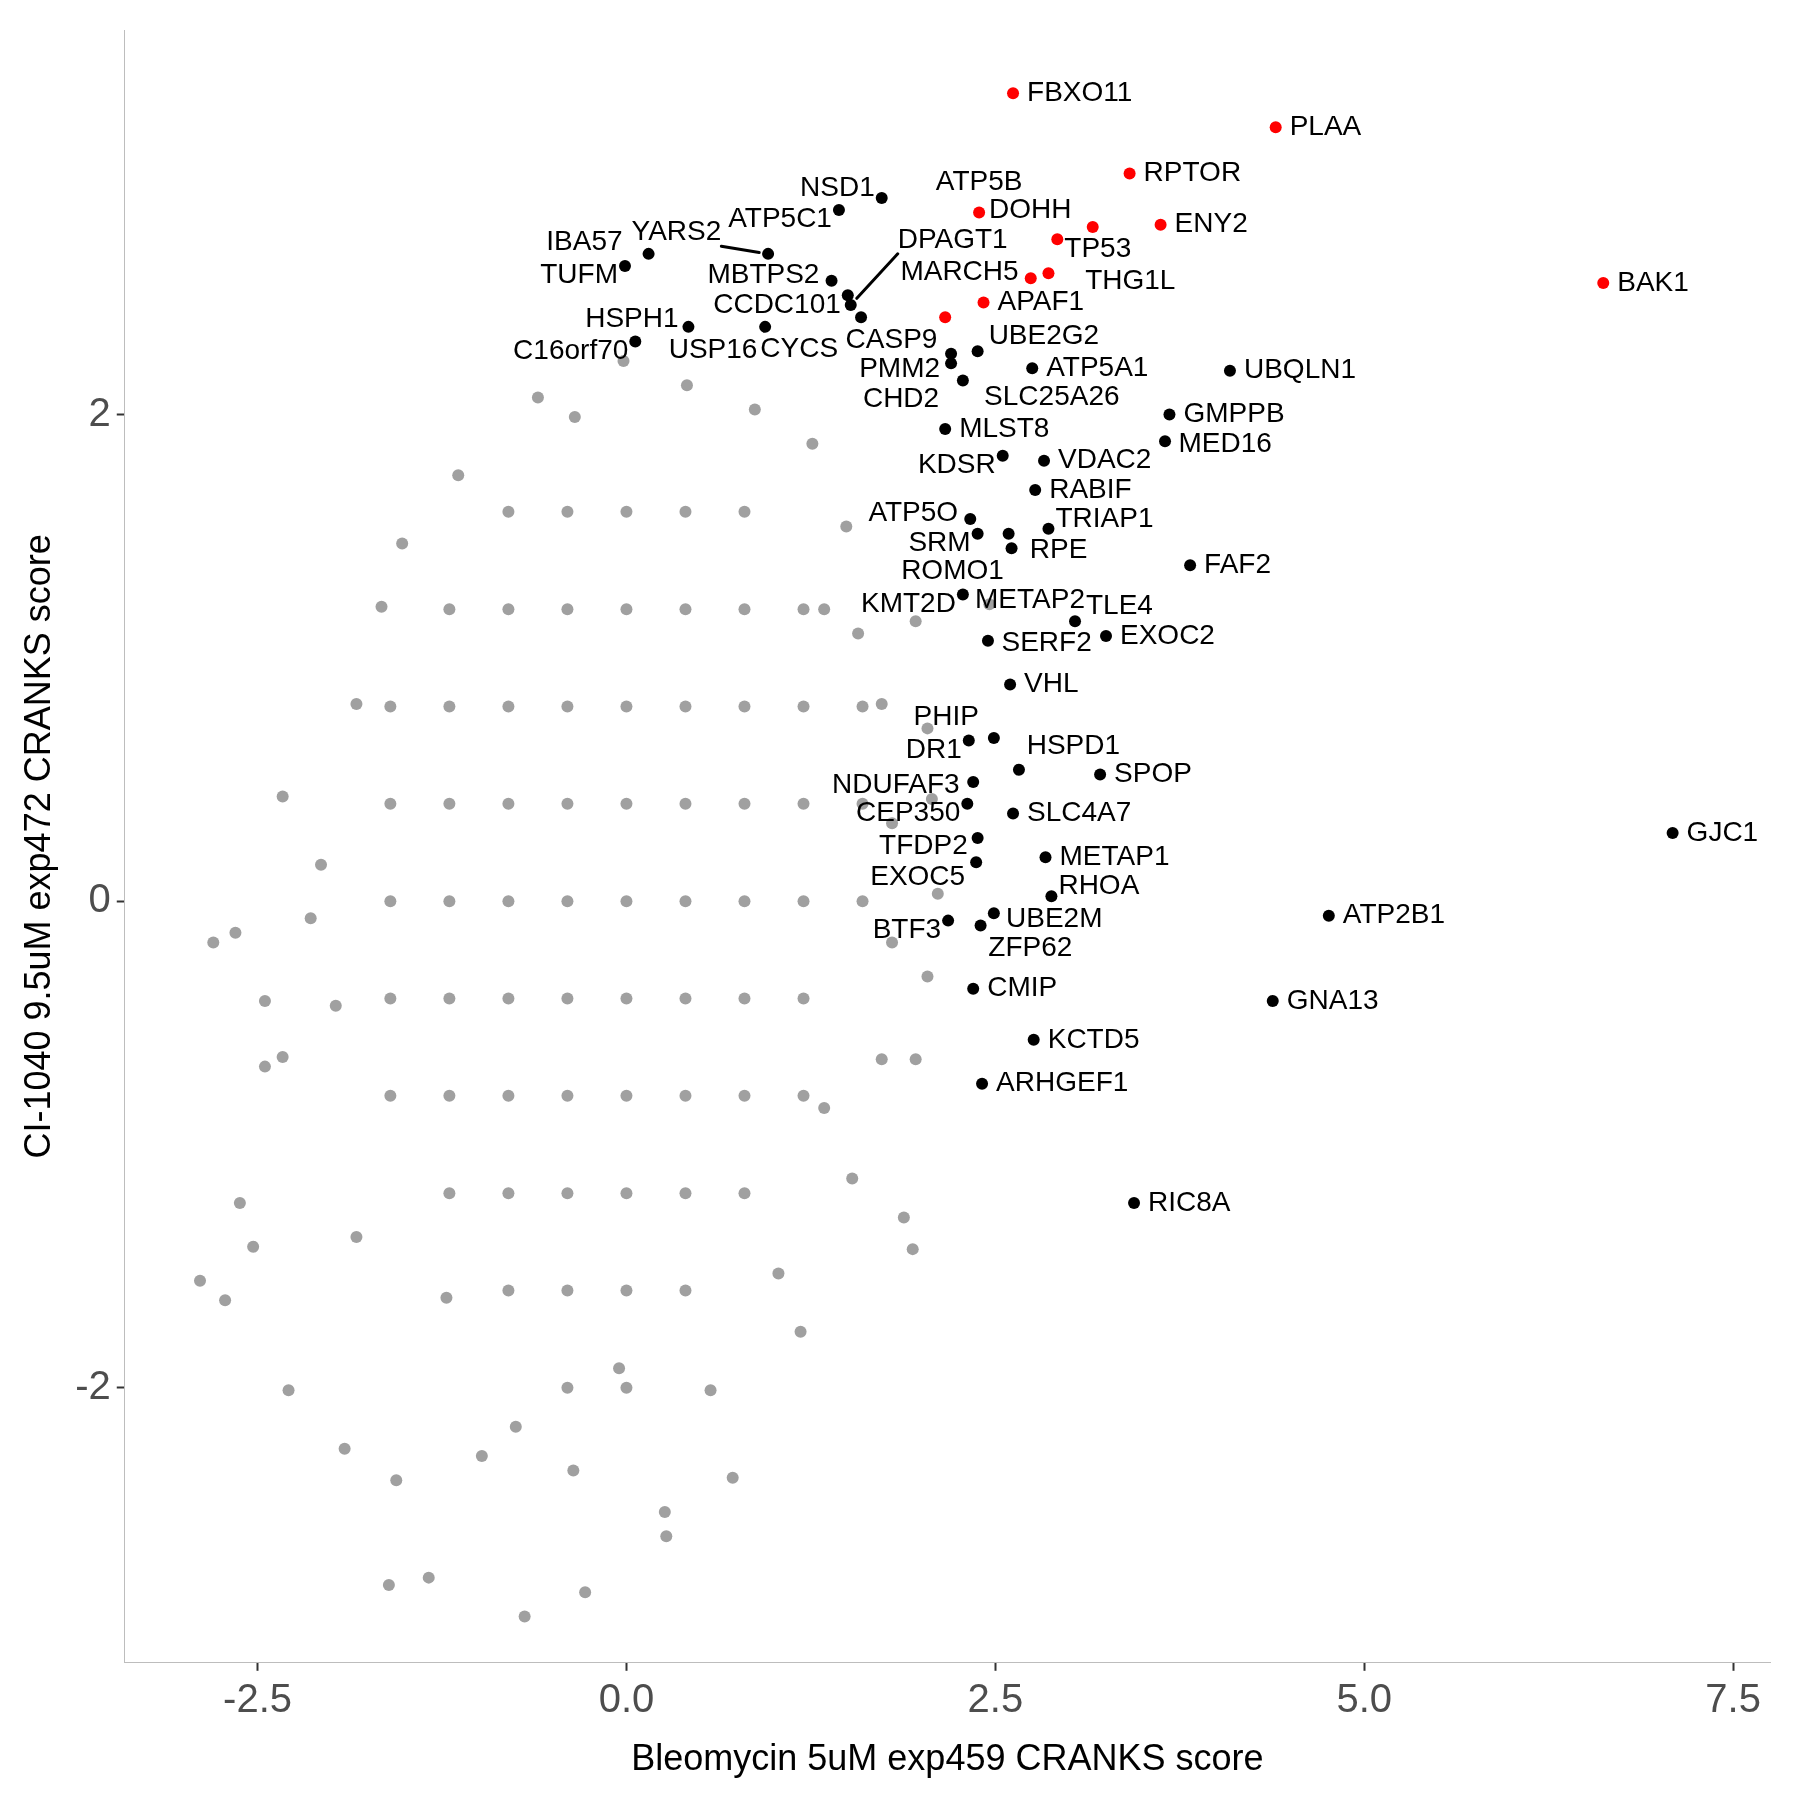  Describe the element at coordinates (1046, 642) in the screenshot. I see `annotation: SERF2` at that location.